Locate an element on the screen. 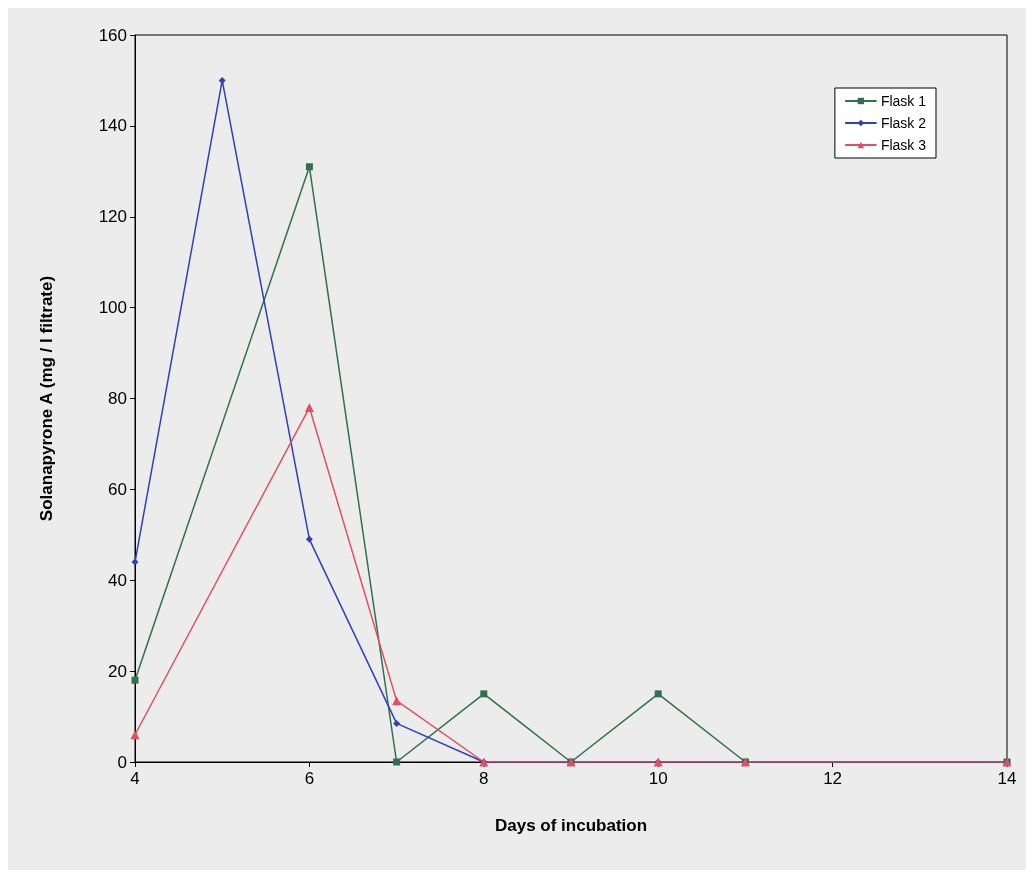 The image size is (1034, 878). x-tick-label: 14 is located at coordinates (1007, 778).